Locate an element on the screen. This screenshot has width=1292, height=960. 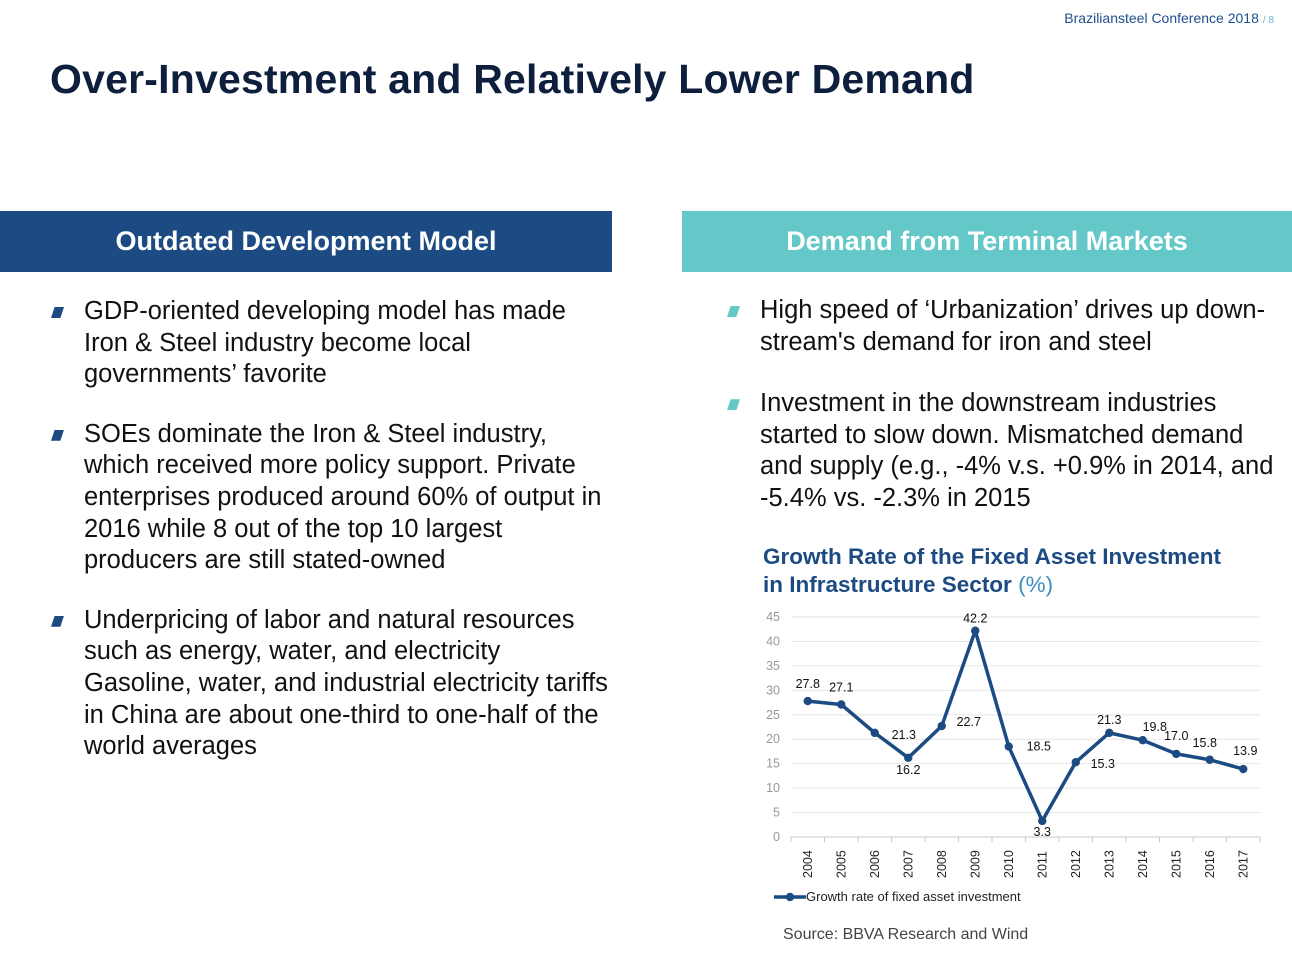
x-tick-label: 2006 is located at coordinates (875, 864).